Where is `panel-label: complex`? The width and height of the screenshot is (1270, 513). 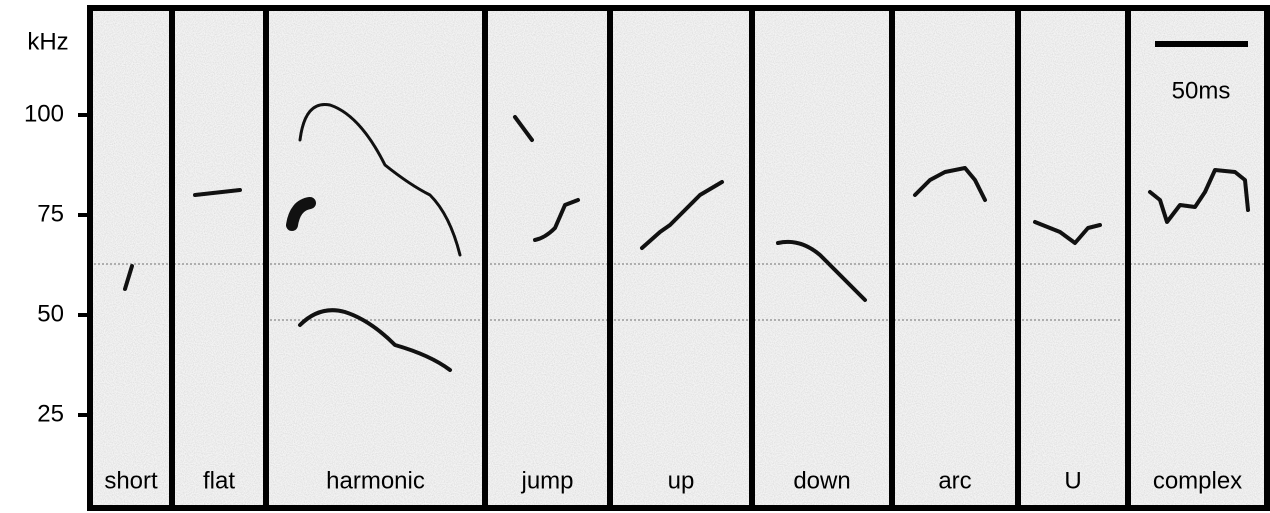
panel-label: complex is located at coordinates (1197, 480).